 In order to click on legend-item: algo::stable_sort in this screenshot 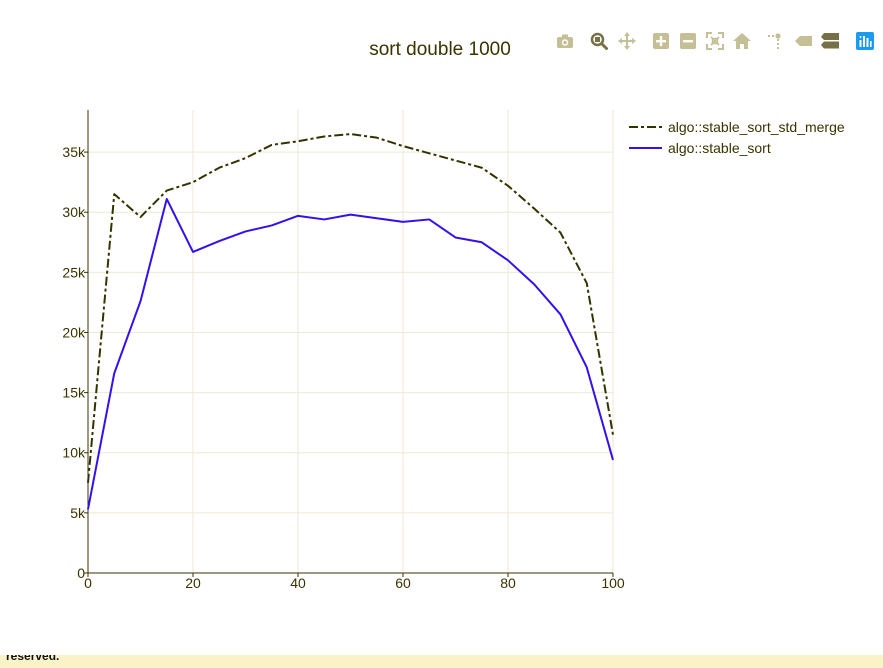, I will do `click(700, 148)`.